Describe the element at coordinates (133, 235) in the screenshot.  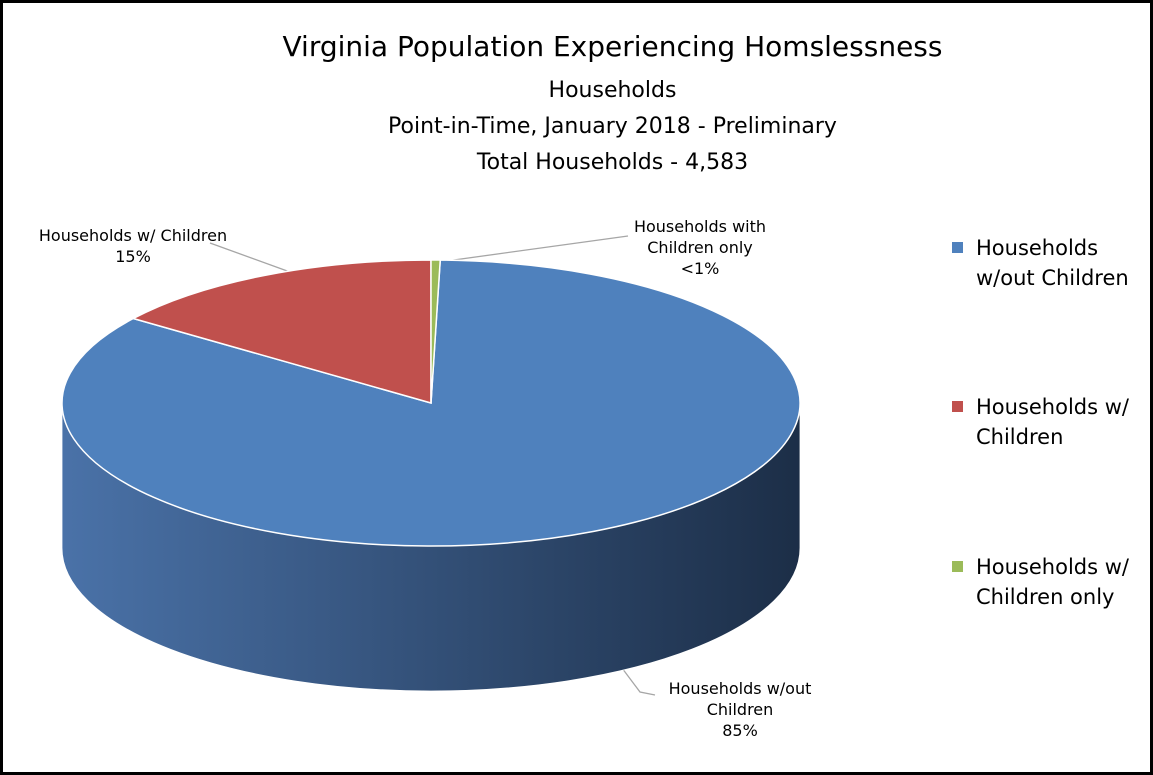
I see `data-label-name: Households w/ Children` at that location.